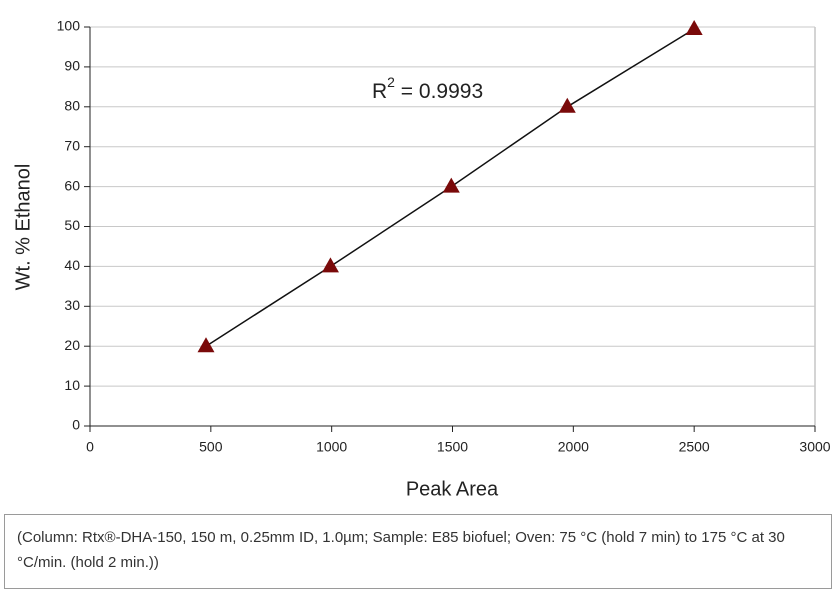 The image size is (835, 598). Describe the element at coordinates (573, 447) in the screenshot. I see `x-tick-label: 2000` at that location.